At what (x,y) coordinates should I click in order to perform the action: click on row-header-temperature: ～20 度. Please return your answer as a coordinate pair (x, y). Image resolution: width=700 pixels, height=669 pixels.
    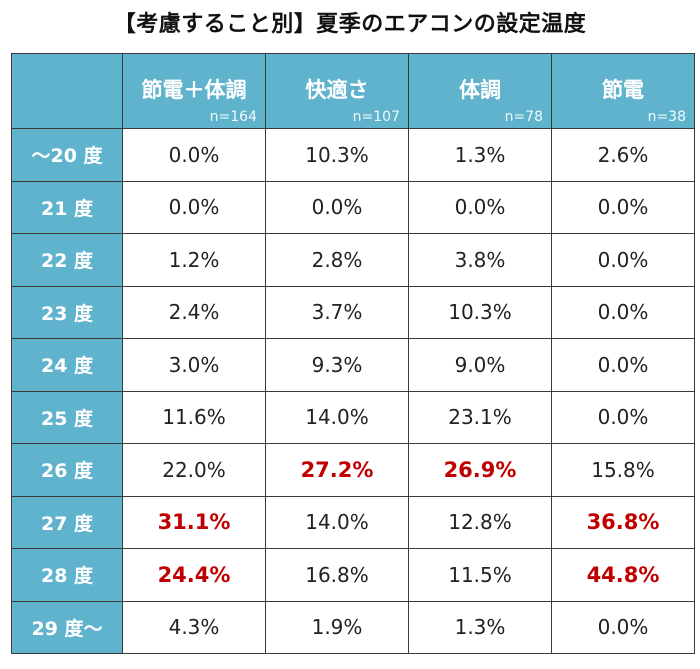
    Looking at the image, I should click on (67, 155).